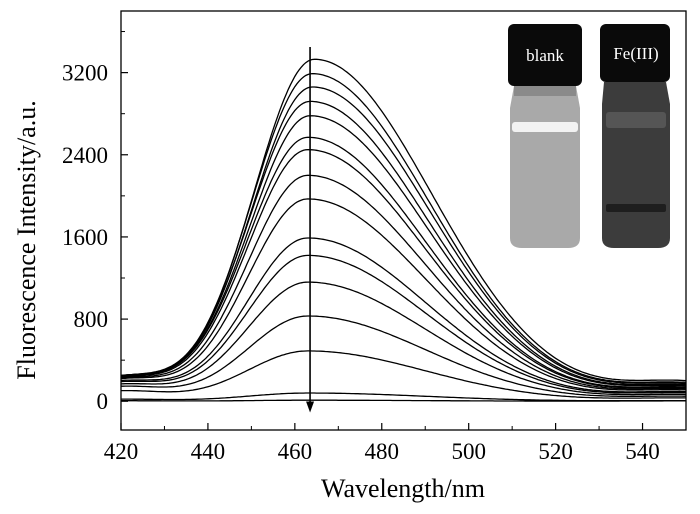 This screenshot has height=514, width=700. Describe the element at coordinates (636, 165) in the screenshot. I see `fe-vial-body` at that location.